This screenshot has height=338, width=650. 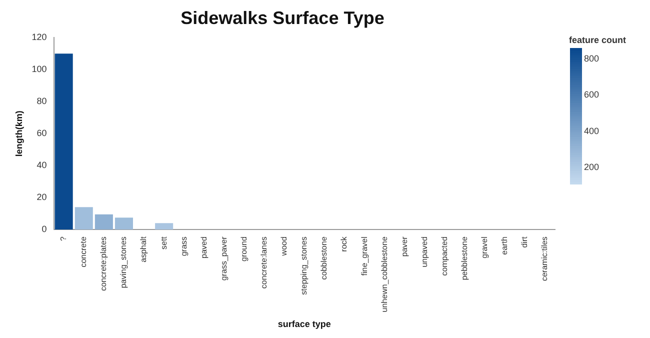 What do you see at coordinates (284, 246) in the screenshot?
I see `x-tick-label: wood` at bounding box center [284, 246].